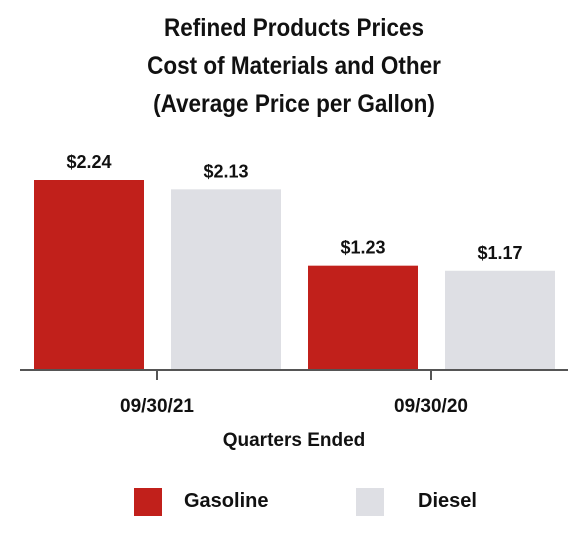 The height and width of the screenshot is (546, 588). Describe the element at coordinates (294, 66) in the screenshot. I see `chart-title-line-2: Cost of Materials and Other` at that location.